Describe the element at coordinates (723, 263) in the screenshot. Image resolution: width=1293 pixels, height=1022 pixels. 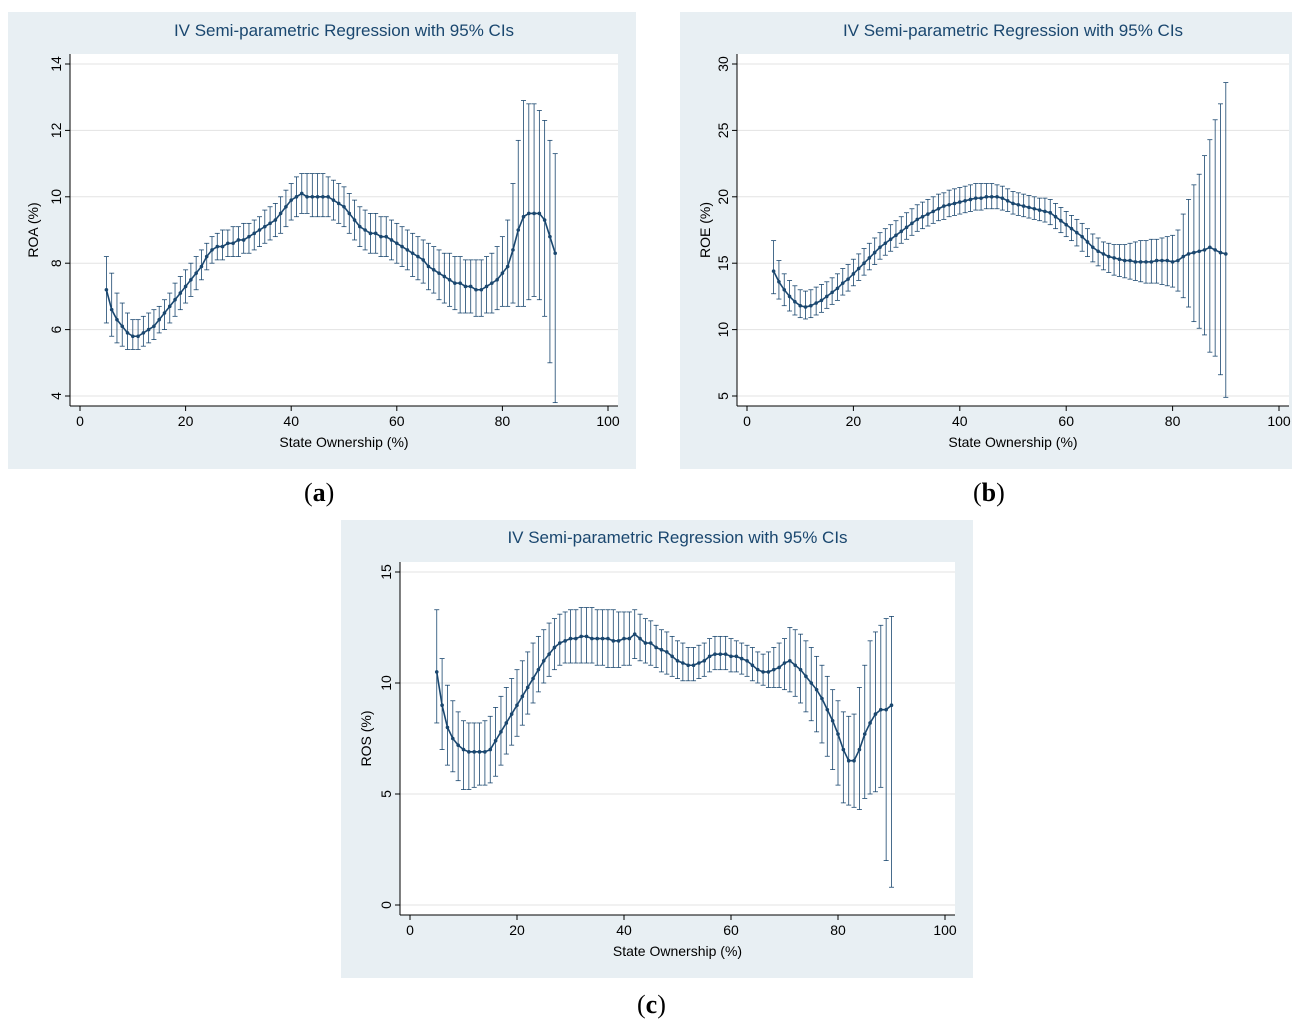
I see `y-tick-label: 15` at that location.